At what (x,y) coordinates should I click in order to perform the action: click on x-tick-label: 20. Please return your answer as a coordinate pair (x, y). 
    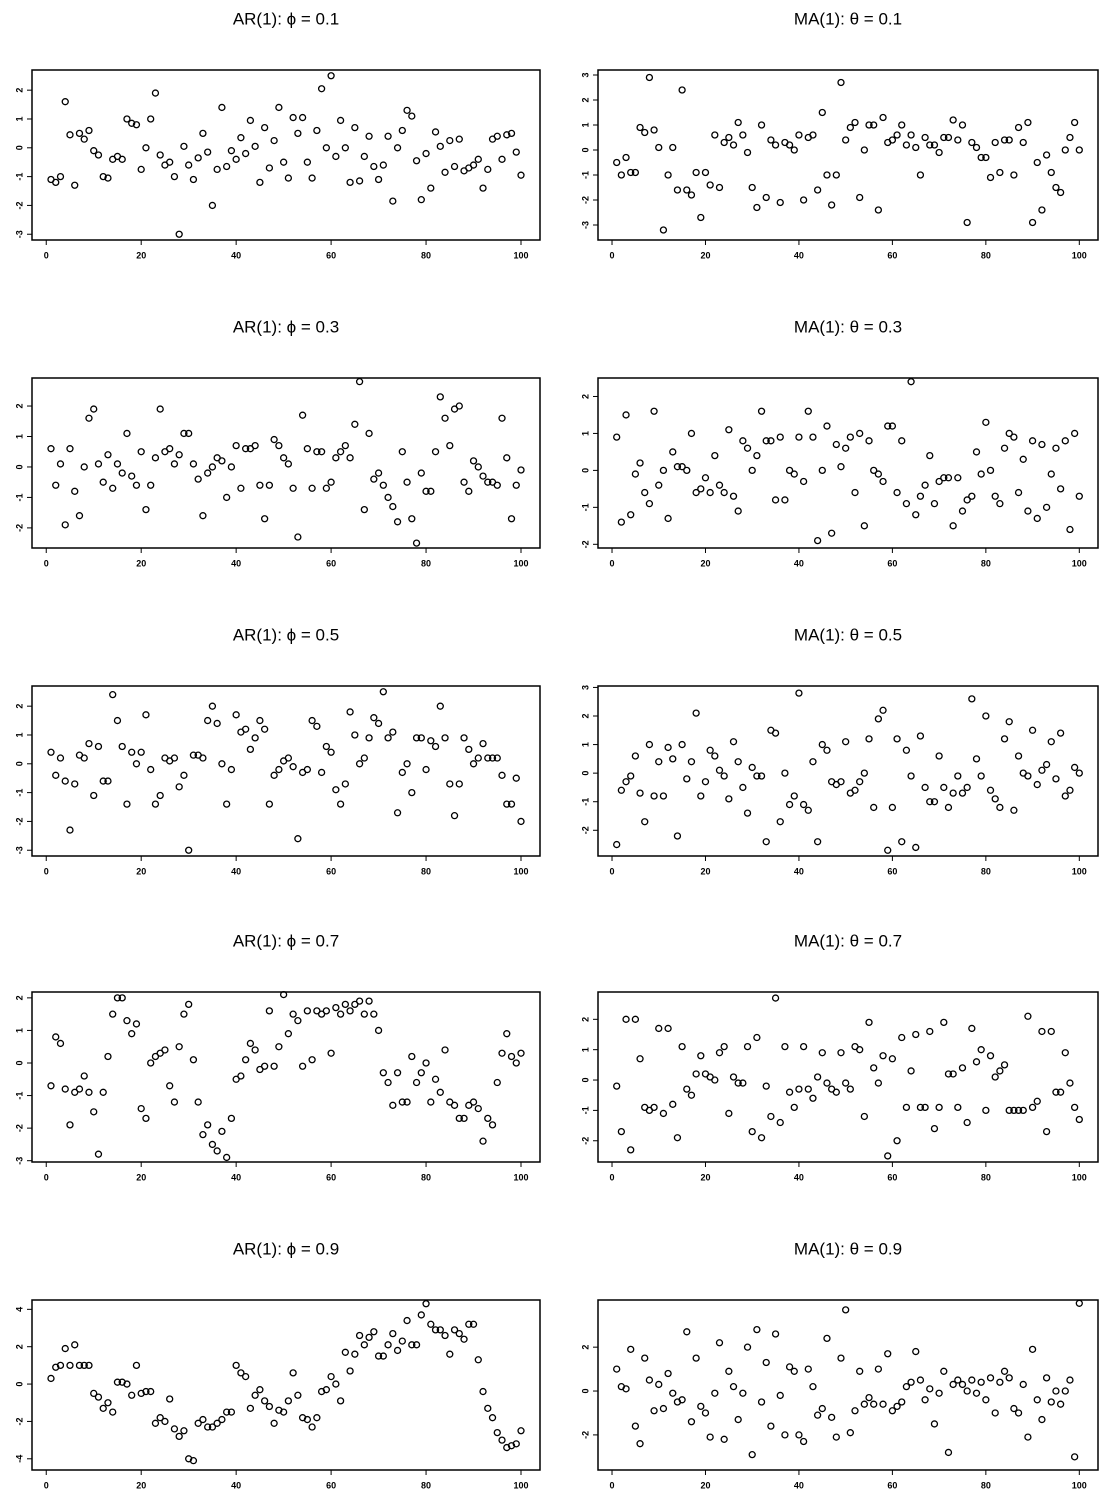
    Looking at the image, I should click on (141, 255).